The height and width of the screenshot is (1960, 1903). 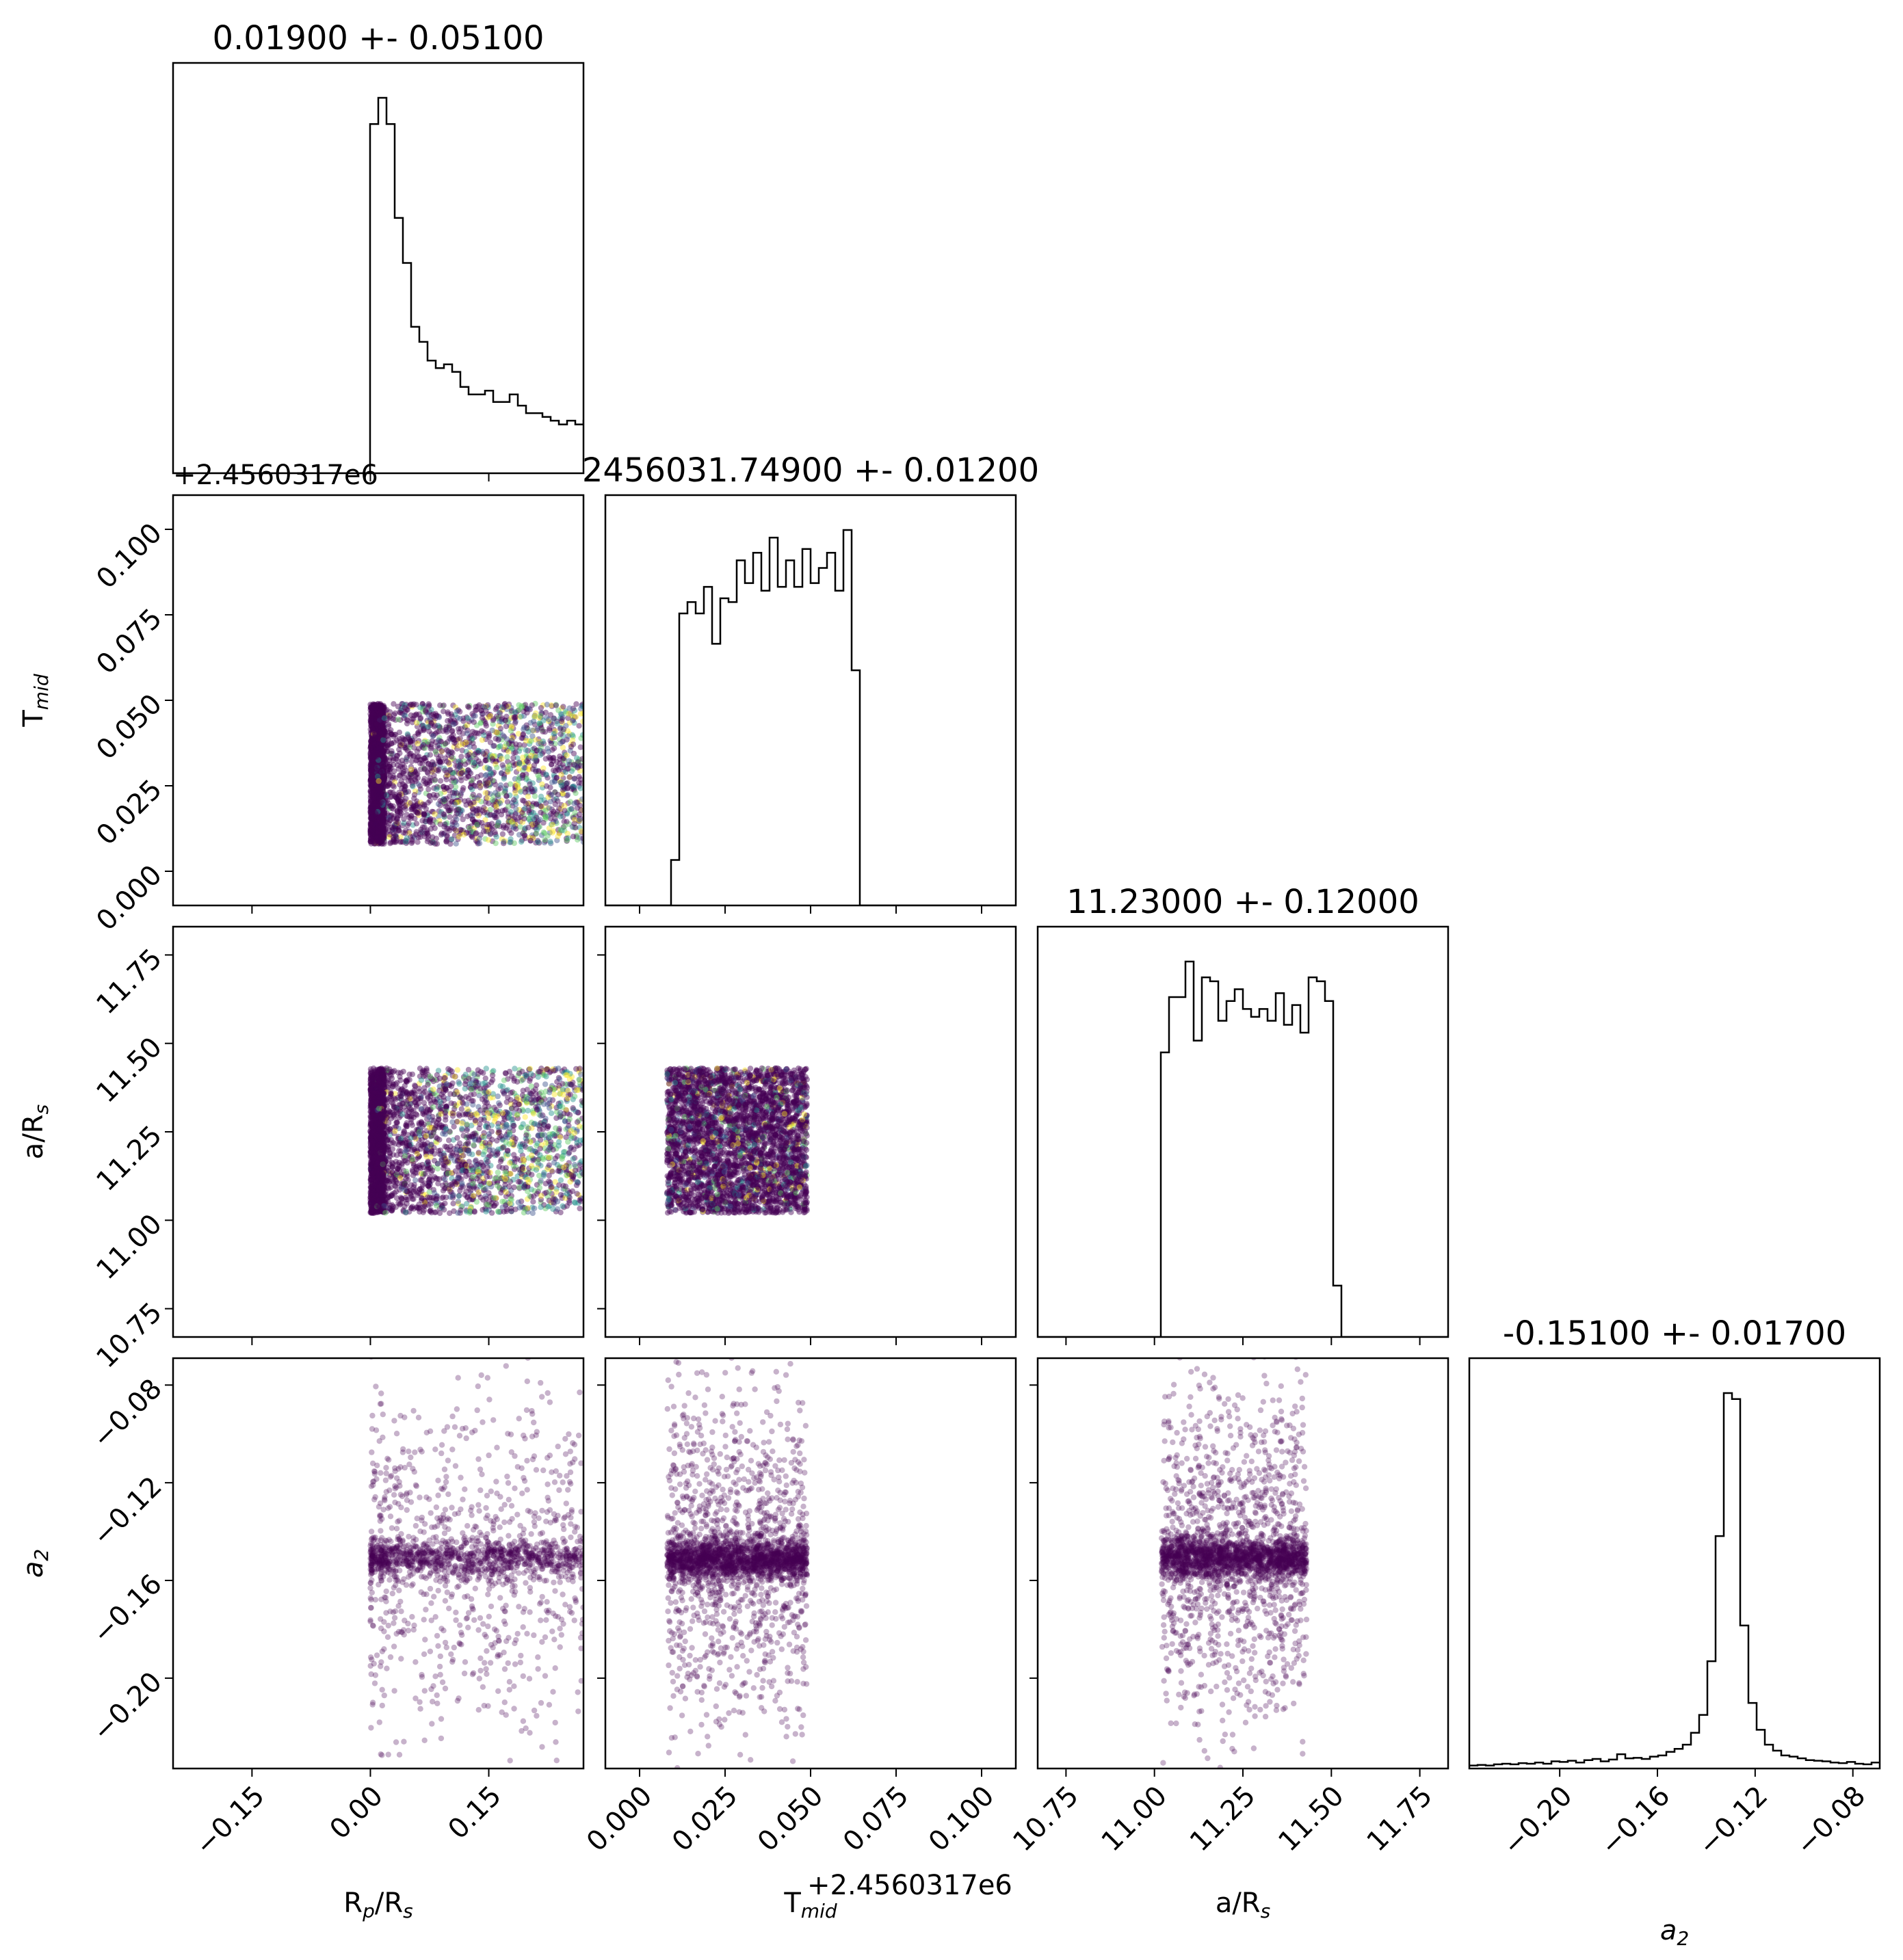 I want to click on y-tick-label: 0.075, so click(x=129, y=641).